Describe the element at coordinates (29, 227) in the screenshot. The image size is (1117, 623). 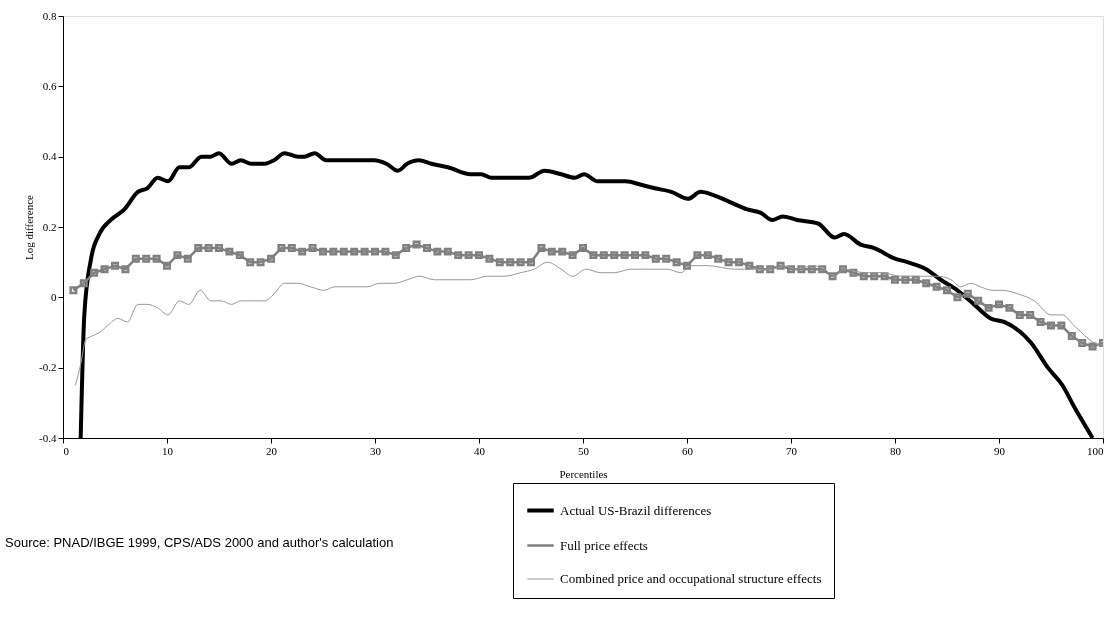
I see `y-axis-title: Log difference` at that location.